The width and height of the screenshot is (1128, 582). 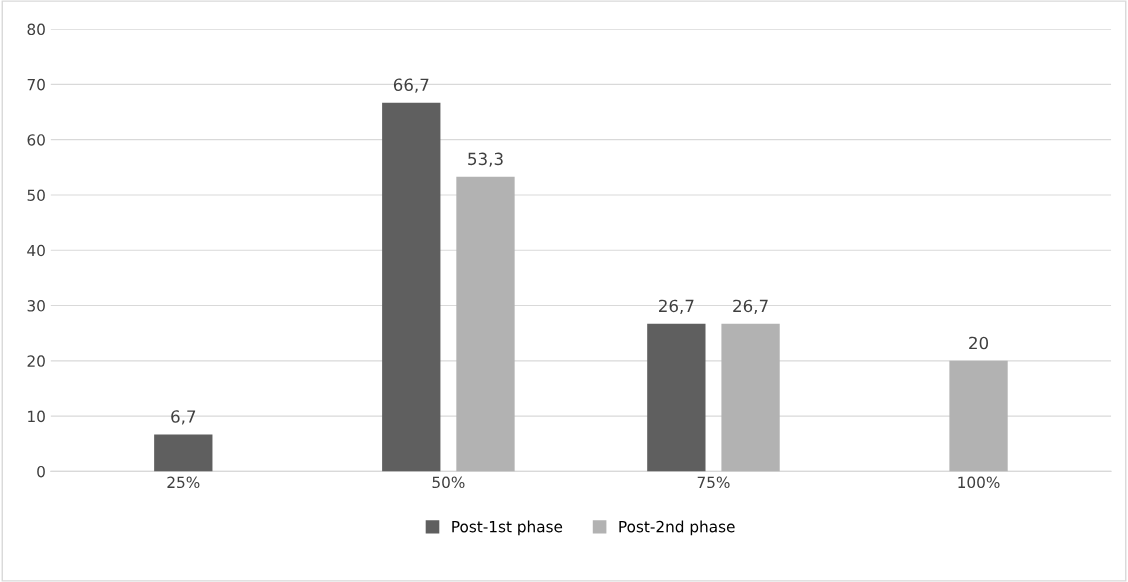 I want to click on data-label: 6,7, so click(x=183, y=417).